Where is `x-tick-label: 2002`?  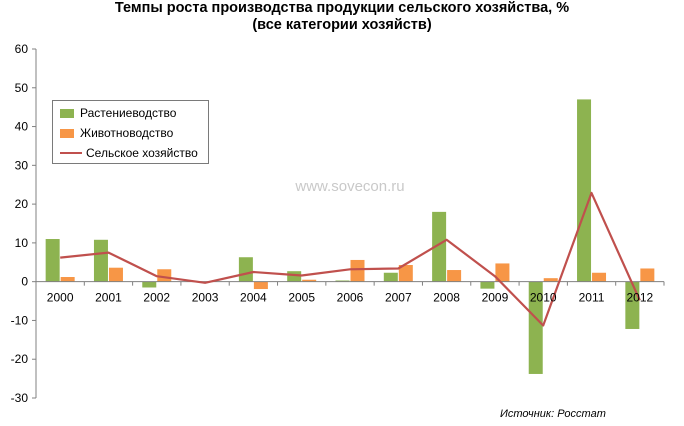 x-tick-label: 2002 is located at coordinates (156, 298).